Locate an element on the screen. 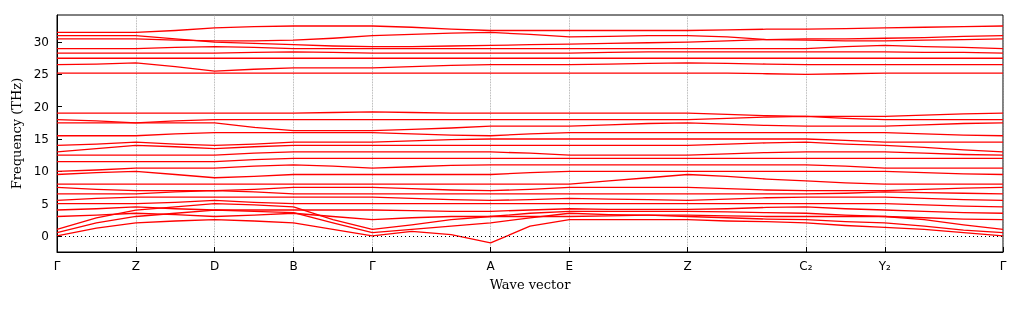 The image size is (1024, 310). y-tick-label: 15 is located at coordinates (41, 138).